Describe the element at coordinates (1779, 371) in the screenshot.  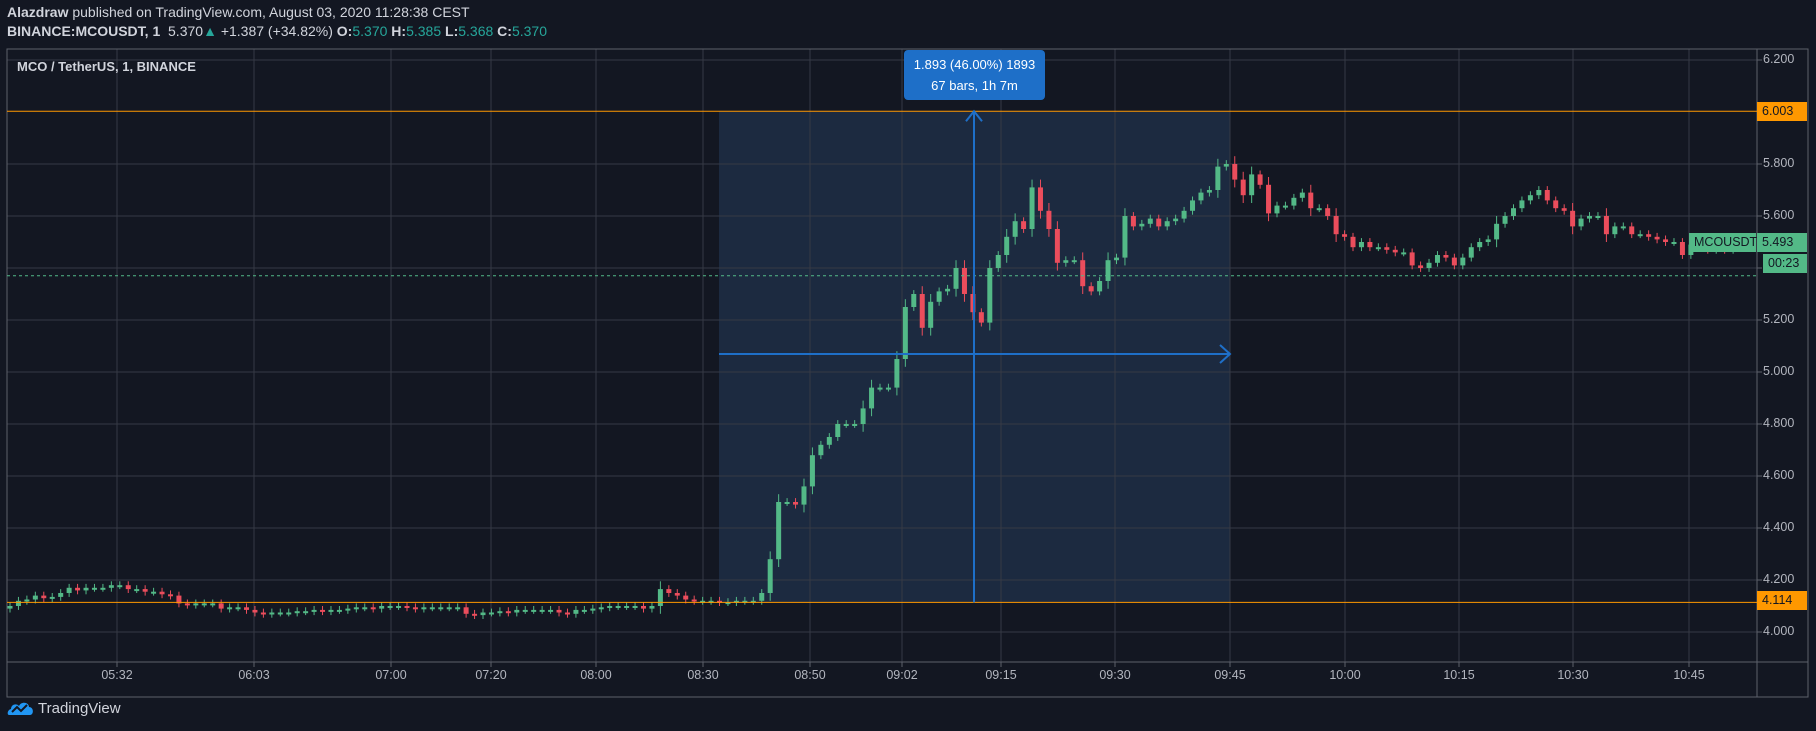
I see `price-tick-label: 5.000` at that location.